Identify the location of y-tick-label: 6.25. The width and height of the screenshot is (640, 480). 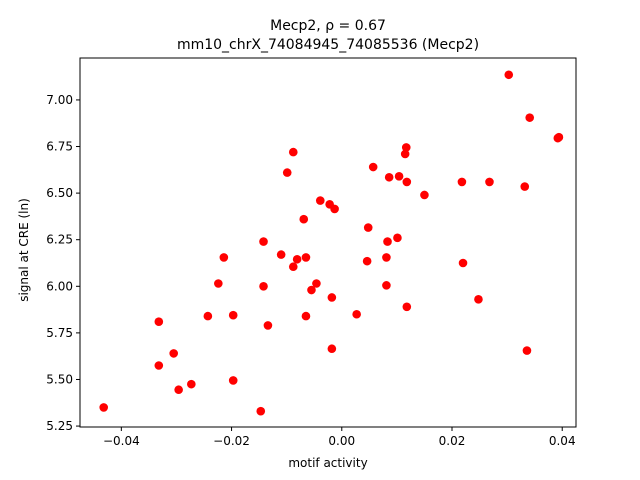
(59, 240).